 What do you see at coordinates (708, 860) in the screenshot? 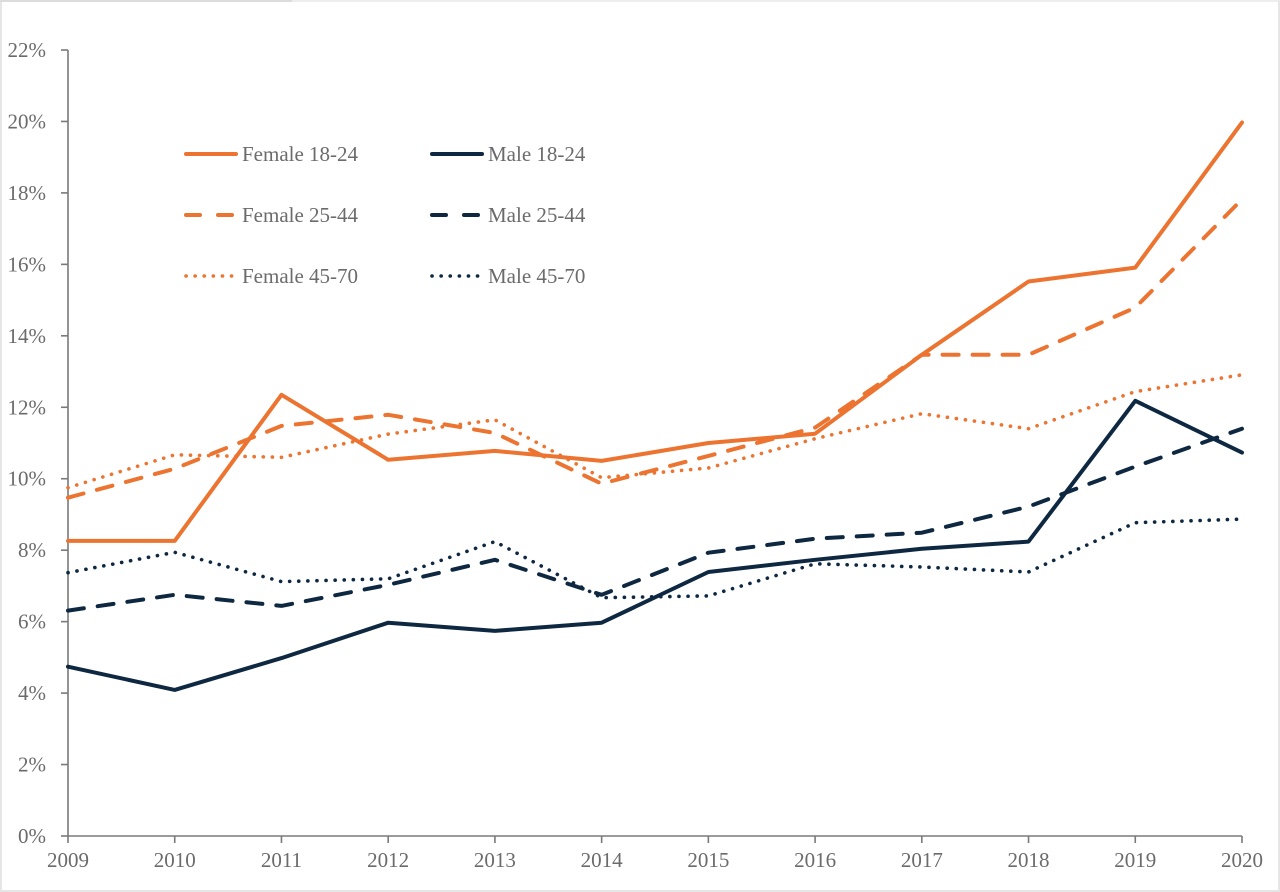
I see `x-tick-label: 2015` at bounding box center [708, 860].